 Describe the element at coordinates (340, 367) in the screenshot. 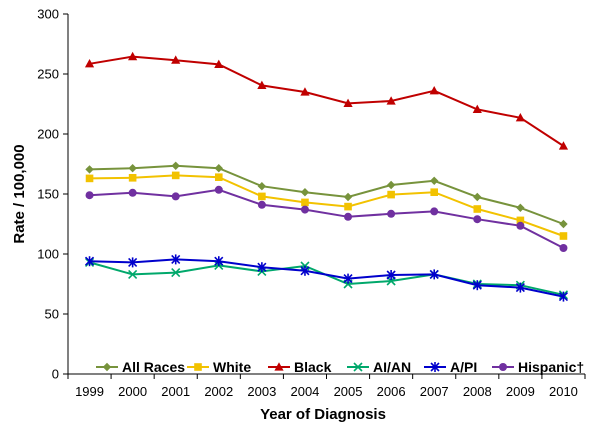

I see `legend: All Races White Black AI/AN A/PI Hispanic†` at that location.